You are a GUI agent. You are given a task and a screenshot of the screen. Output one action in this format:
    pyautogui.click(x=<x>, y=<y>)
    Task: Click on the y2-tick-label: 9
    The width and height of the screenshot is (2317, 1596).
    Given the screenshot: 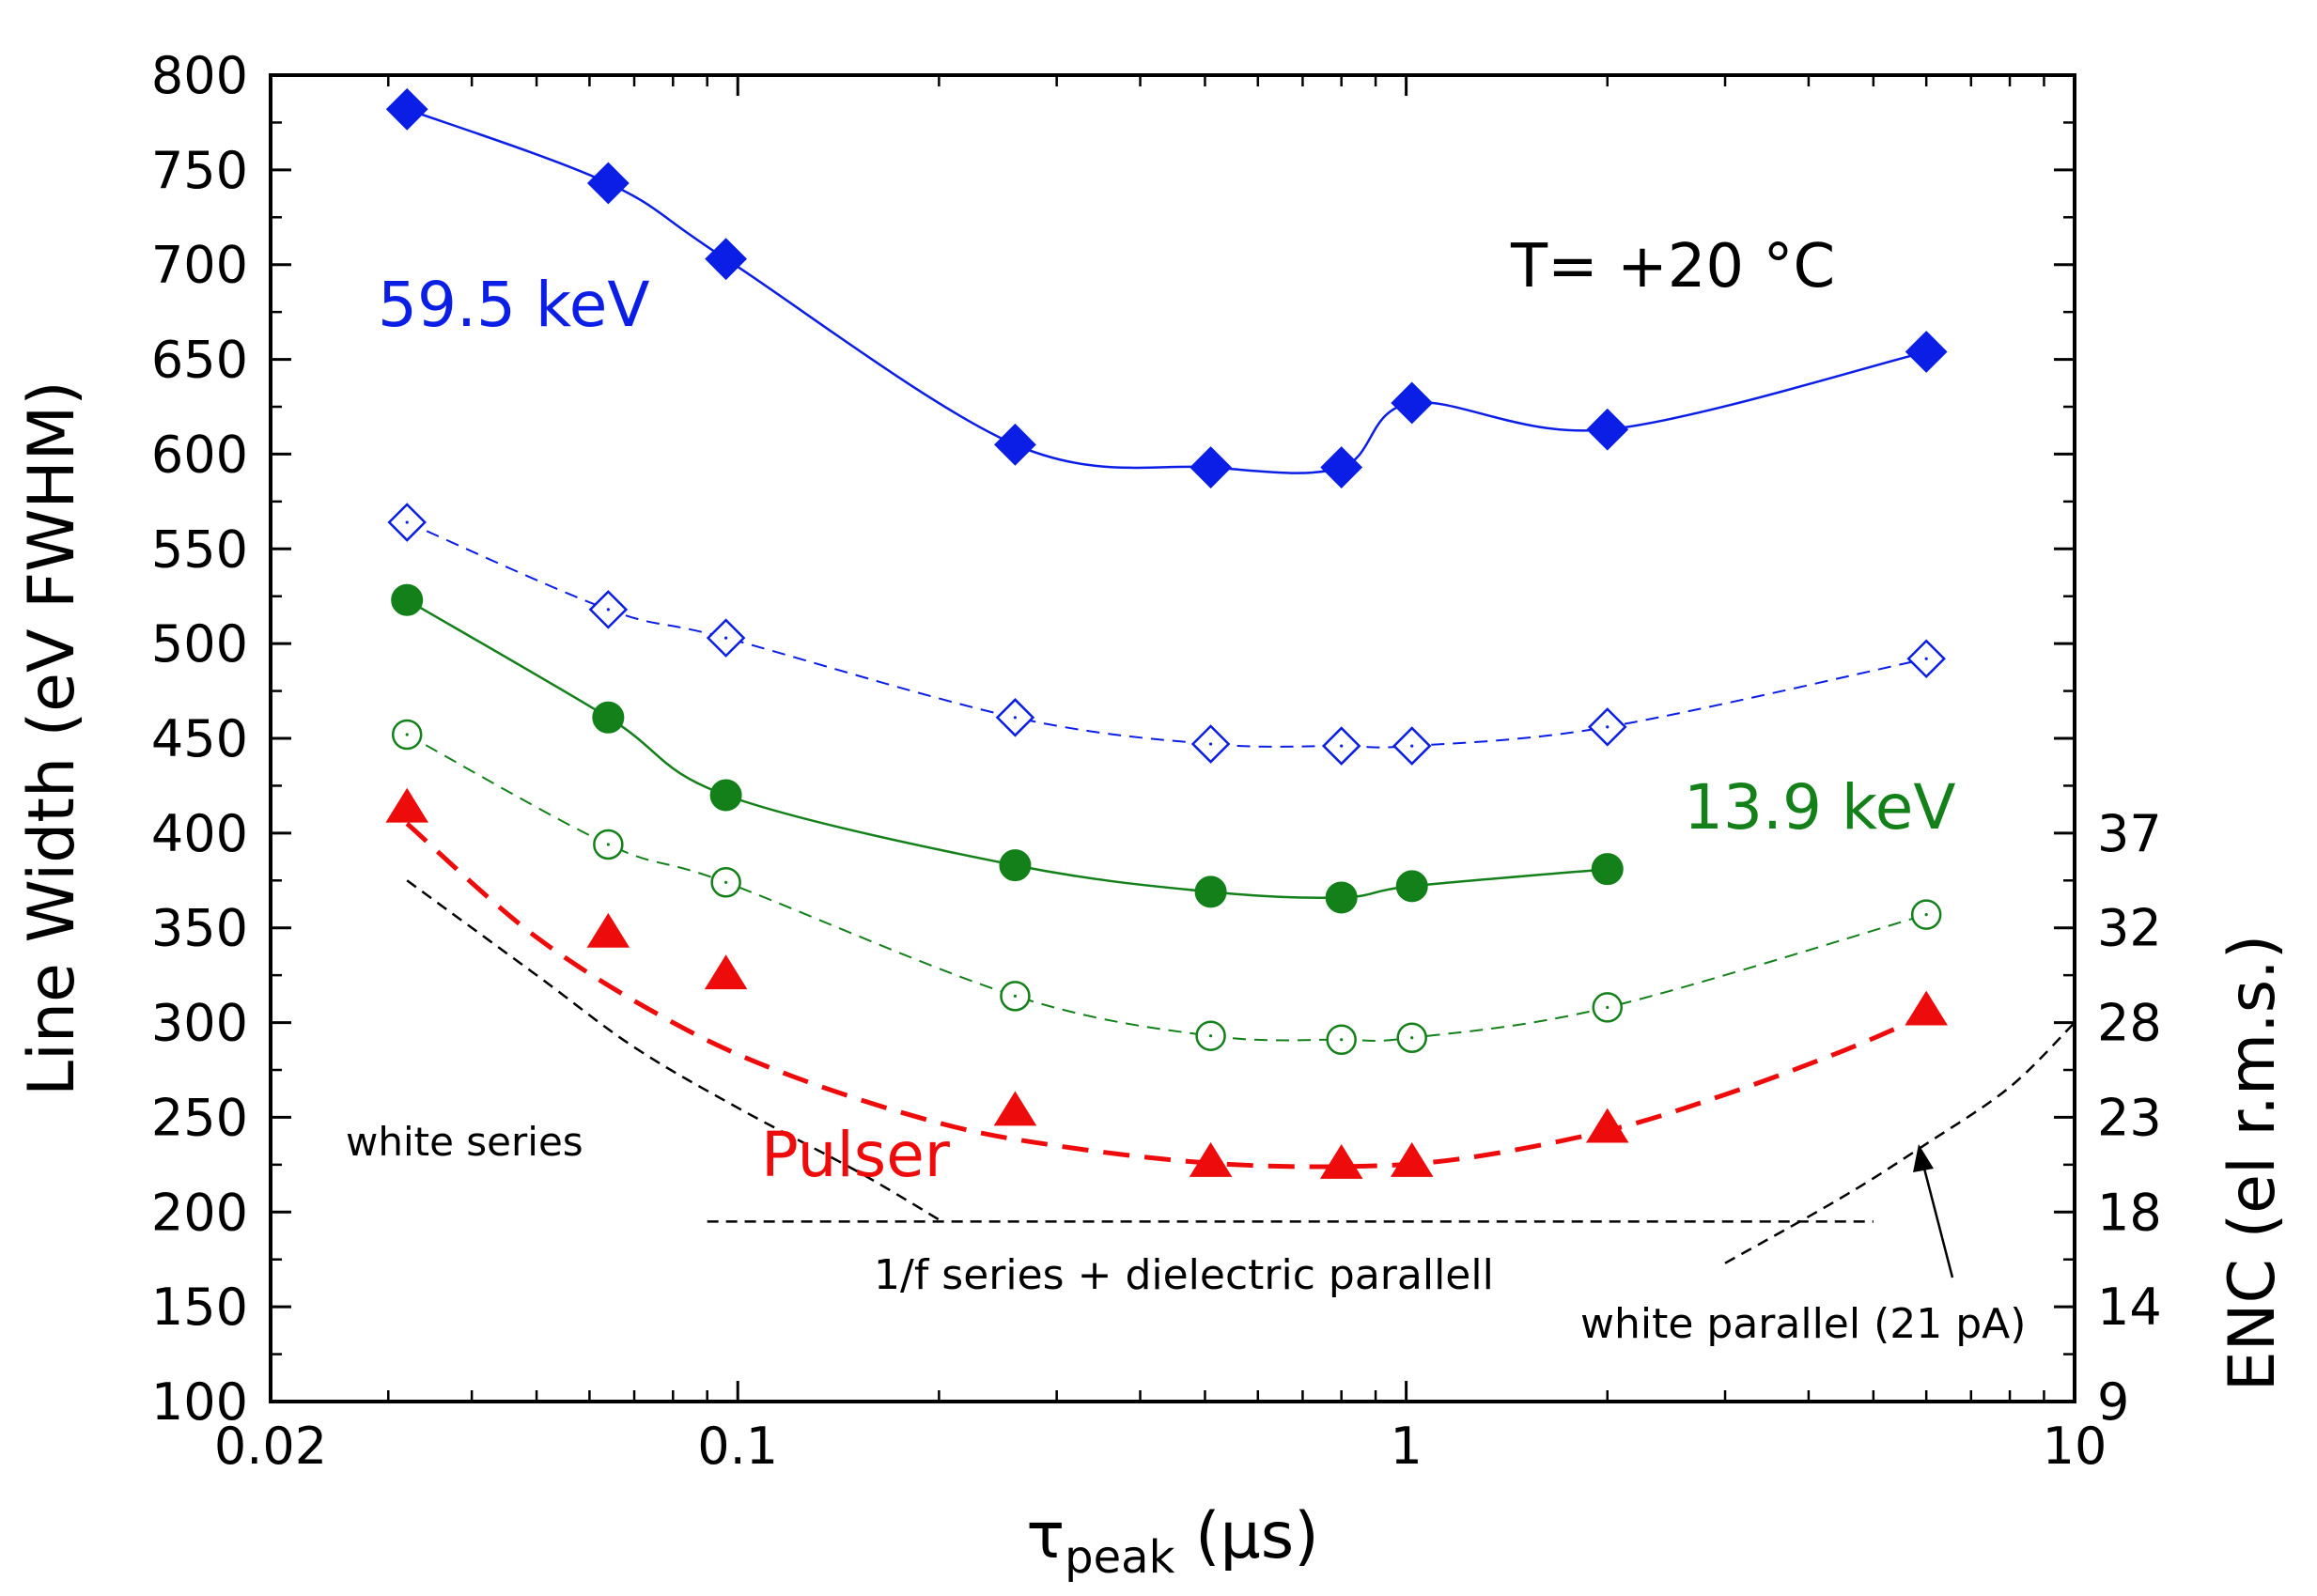 What is the action you would take?
    pyautogui.click(x=2113, y=1402)
    